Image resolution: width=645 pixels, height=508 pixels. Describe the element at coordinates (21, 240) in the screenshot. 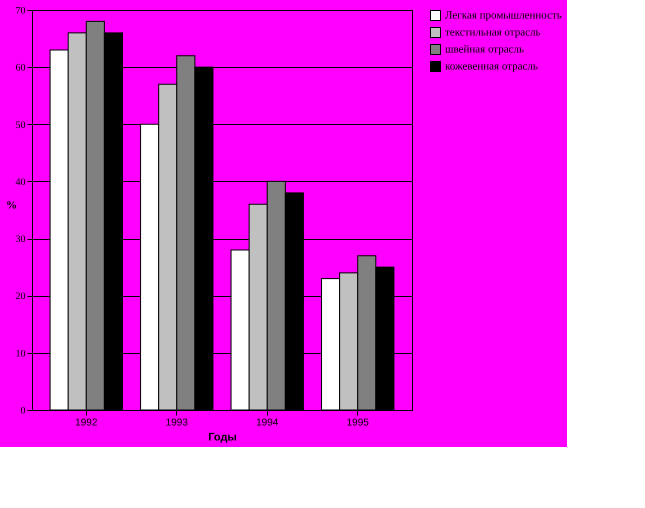

I see `y-tick-label: 30` at that location.